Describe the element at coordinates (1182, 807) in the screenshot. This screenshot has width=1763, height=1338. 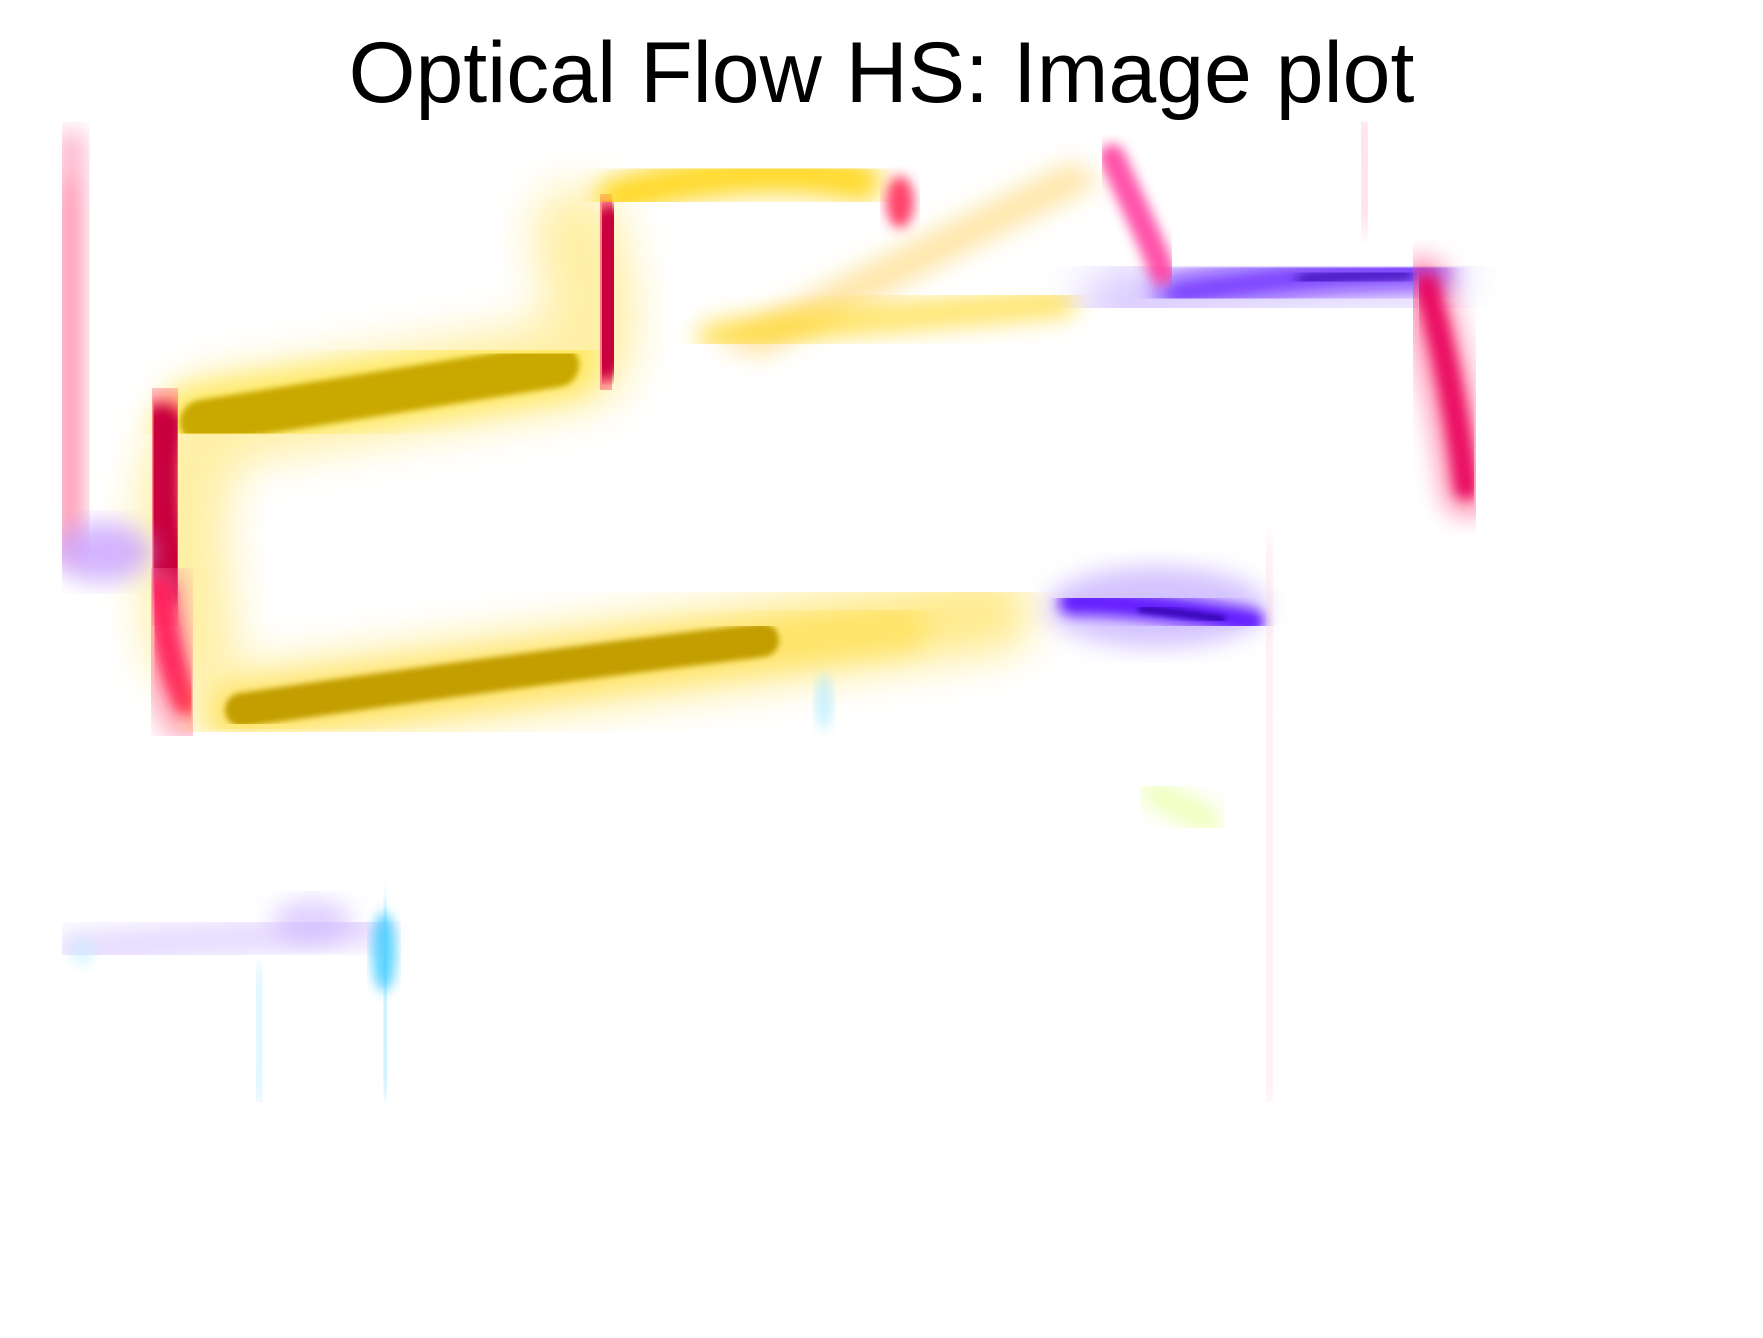
I see `lime-smear` at that location.